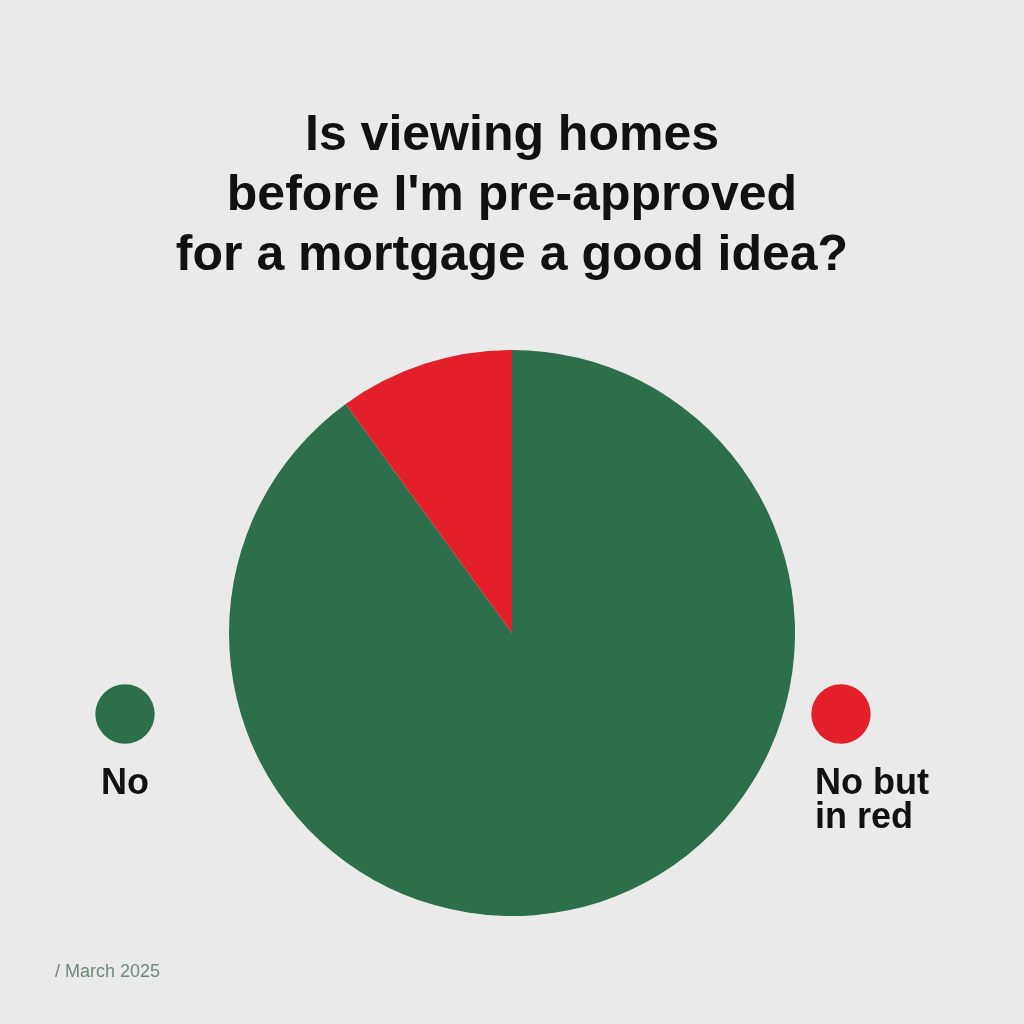 The width and height of the screenshot is (1024, 1024). What do you see at coordinates (512, 193) in the screenshot?
I see `chart-title: Is viewing homes before I'm pre-approved for a mortgage a good idea?` at bounding box center [512, 193].